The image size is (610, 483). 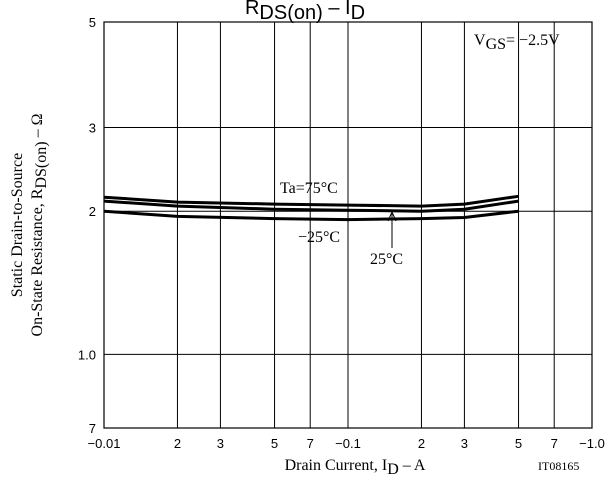 What do you see at coordinates (319, 237) in the screenshot?
I see `series-label: −25°C` at bounding box center [319, 237].